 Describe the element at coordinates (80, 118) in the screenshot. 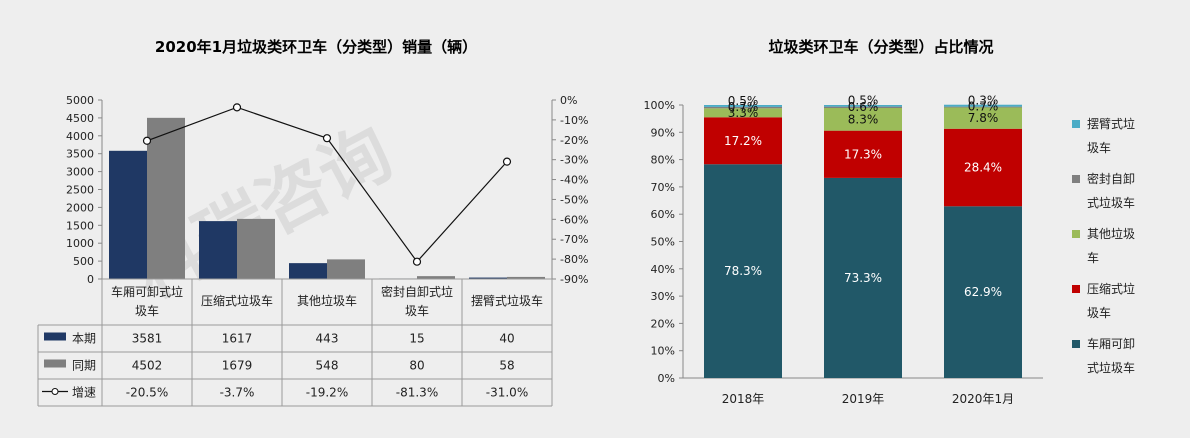

I see `left-tick-label: 4500` at that location.